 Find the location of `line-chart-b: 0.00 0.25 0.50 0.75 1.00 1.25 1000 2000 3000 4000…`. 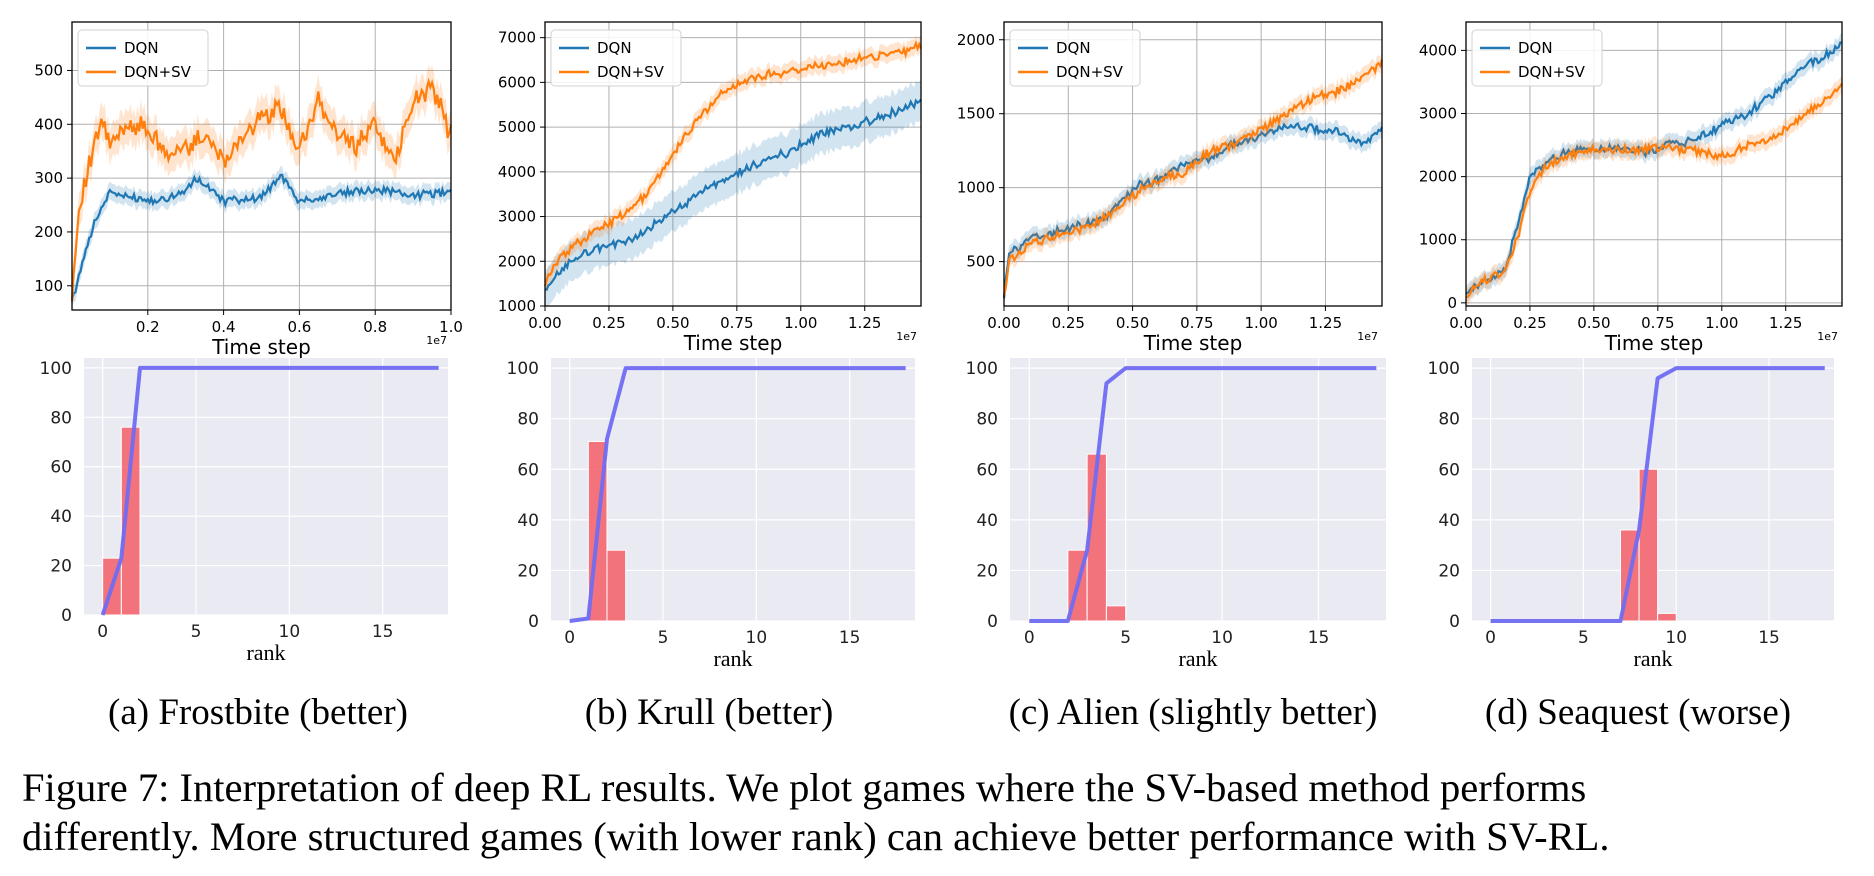

line-chart-b: 0.00 0.25 0.50 0.75 1.00 1.25 1000 2000 3000 4000… is located at coordinates (710, 188).